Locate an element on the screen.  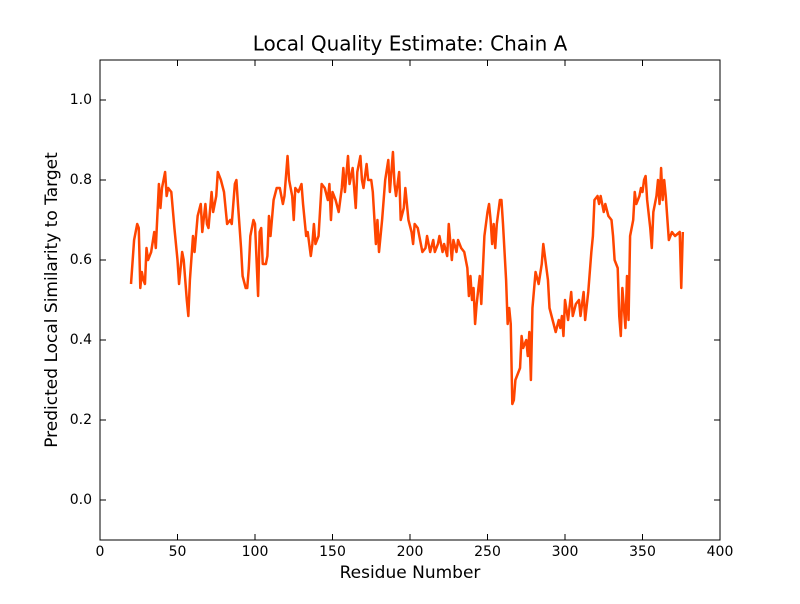
y-axis-label: Predicted Local Similarity to Target is located at coordinates (52, 300).